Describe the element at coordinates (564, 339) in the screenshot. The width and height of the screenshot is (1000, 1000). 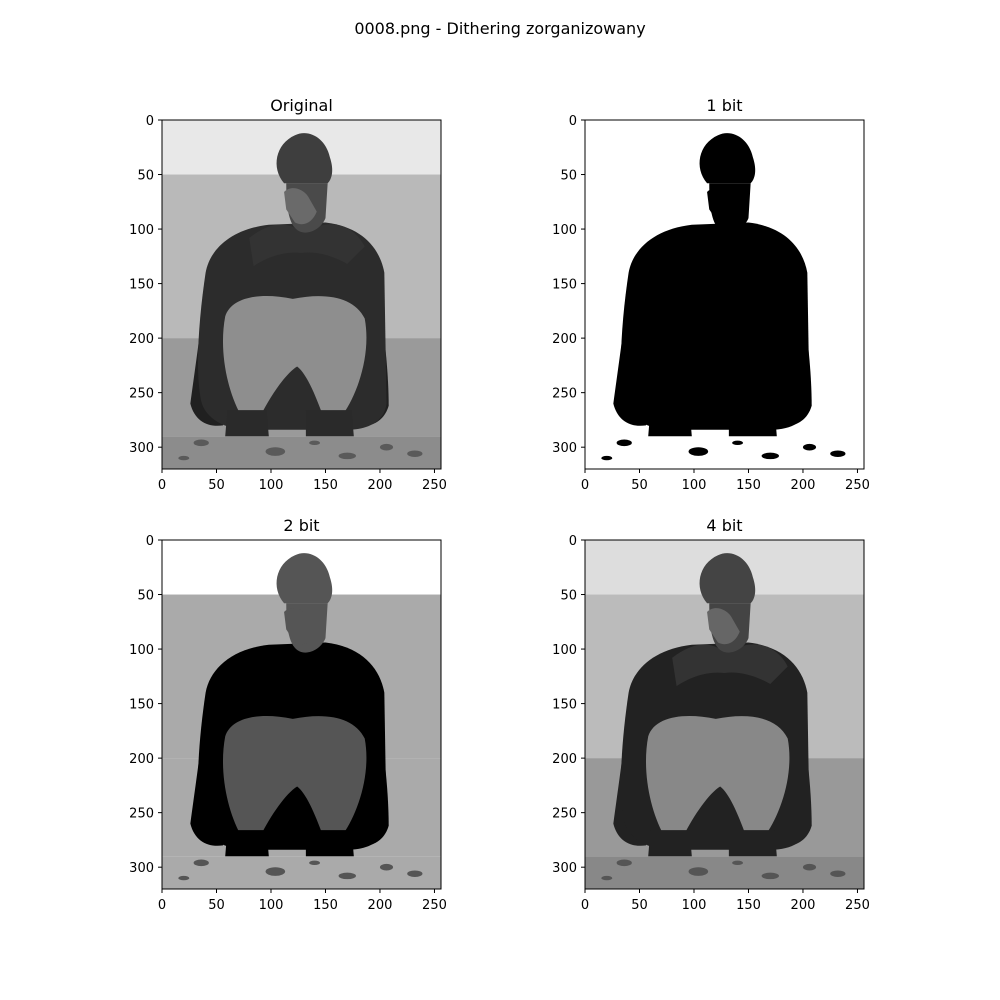
I see `y-tick-label-1-bit-200: 200` at that location.